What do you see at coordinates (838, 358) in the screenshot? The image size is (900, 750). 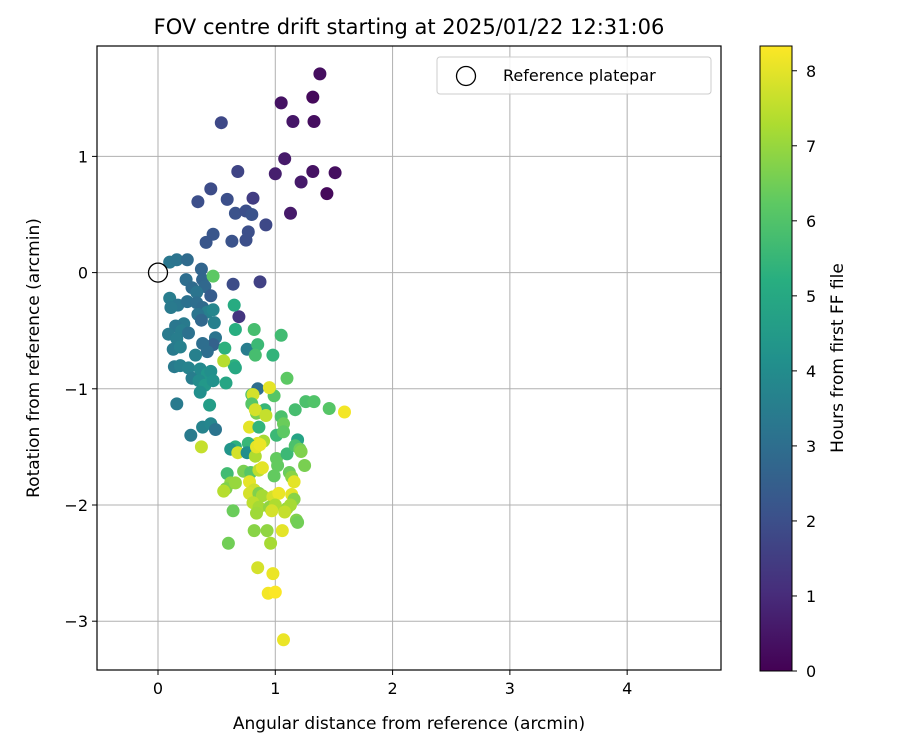 I see `colorbar-label: Hours from first FF file` at bounding box center [838, 358].